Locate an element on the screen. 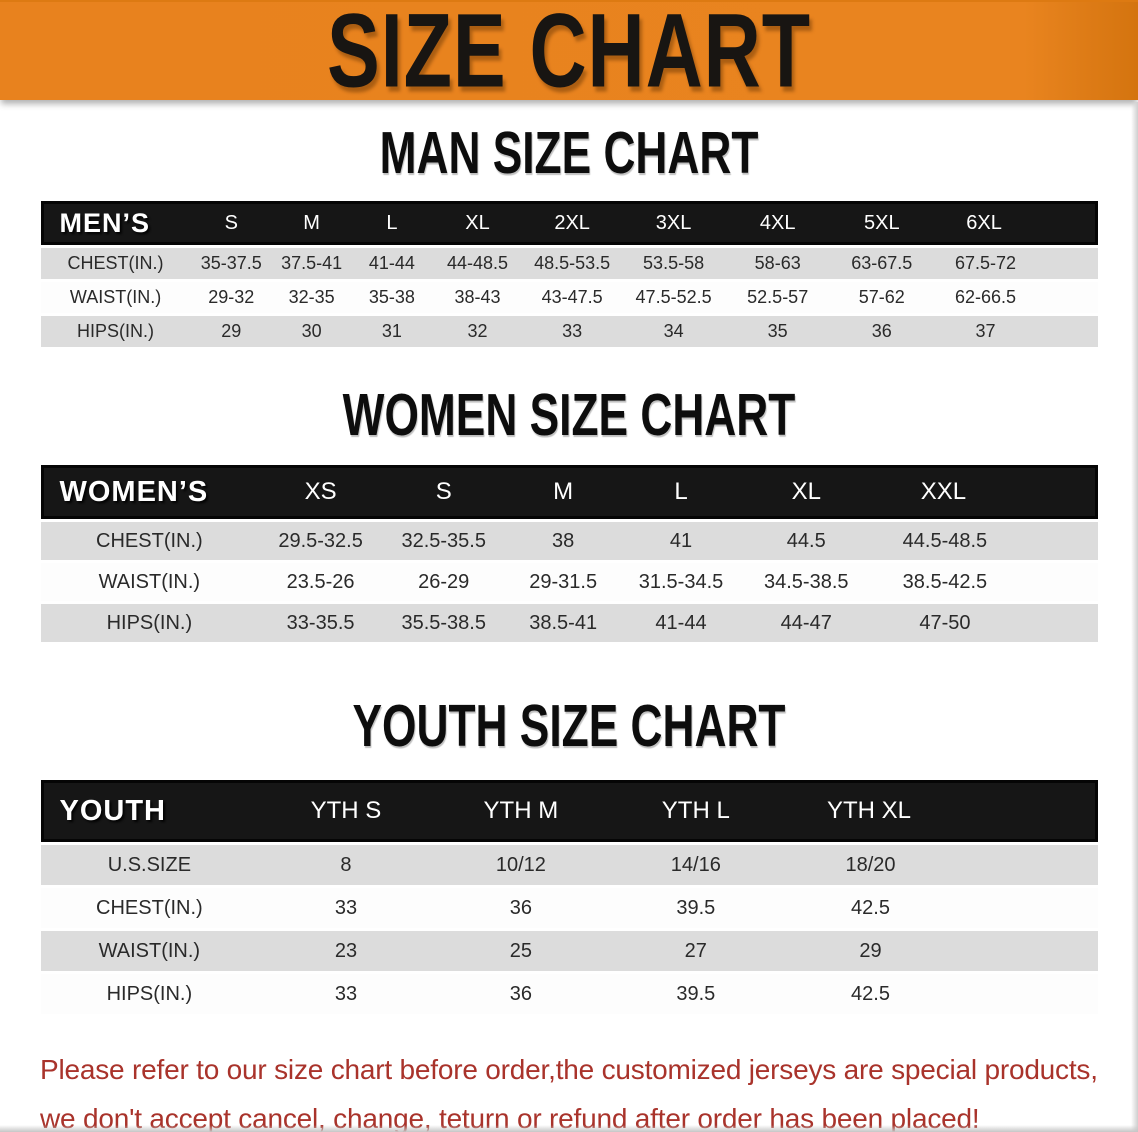 Image resolution: width=1138 pixels, height=1132 pixels. table-row: WAIST(IN.) 23 25 27 29 is located at coordinates (569, 951).